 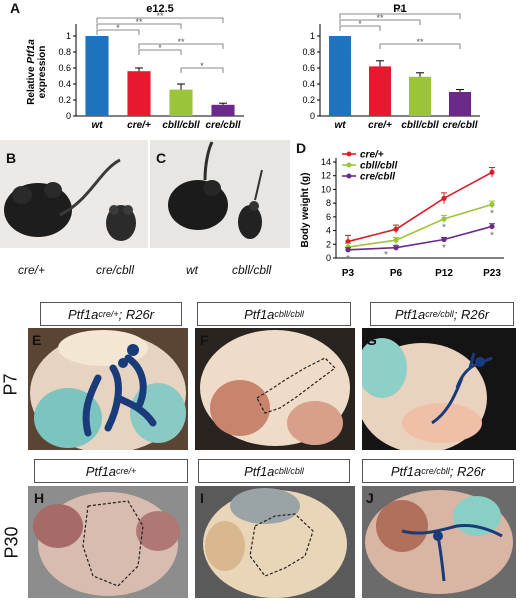 I want to click on x-tick-label: P6, so click(x=396, y=273).